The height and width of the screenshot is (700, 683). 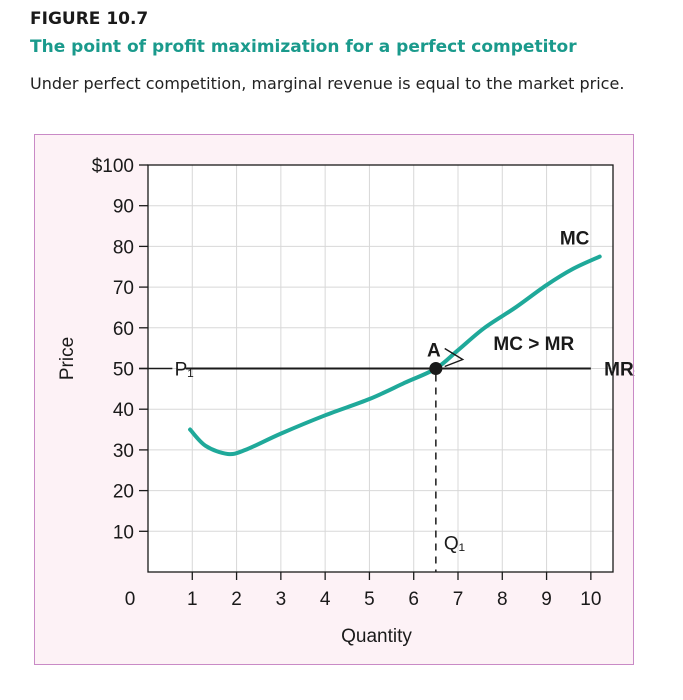 What do you see at coordinates (130, 599) in the screenshot?
I see `x-origin-label: 0` at bounding box center [130, 599].